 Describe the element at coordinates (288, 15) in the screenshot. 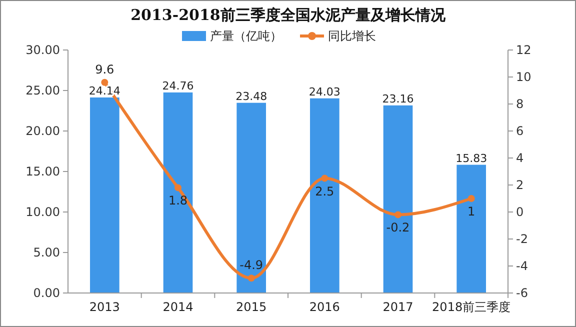

I see `chart-title: 2013-2018前三季度全国水泥产量及增长情况` at that location.